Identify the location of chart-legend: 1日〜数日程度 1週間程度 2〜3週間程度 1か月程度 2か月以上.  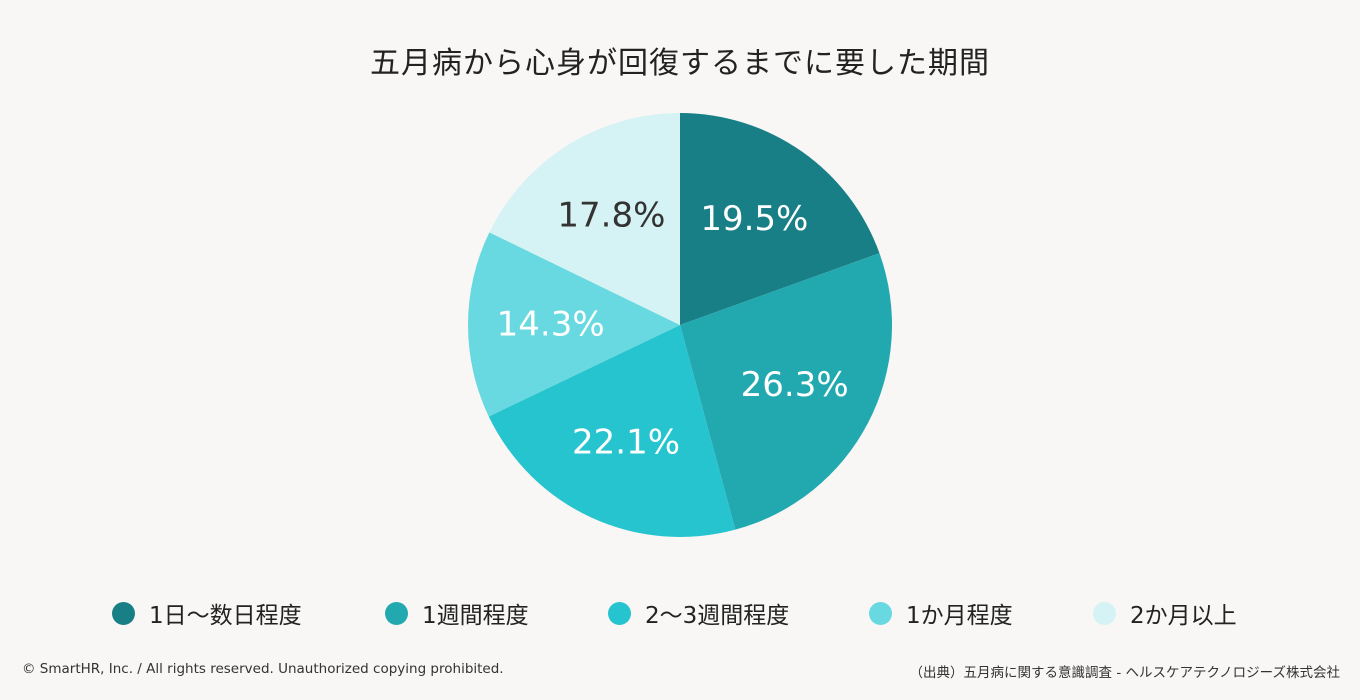
(680, 614).